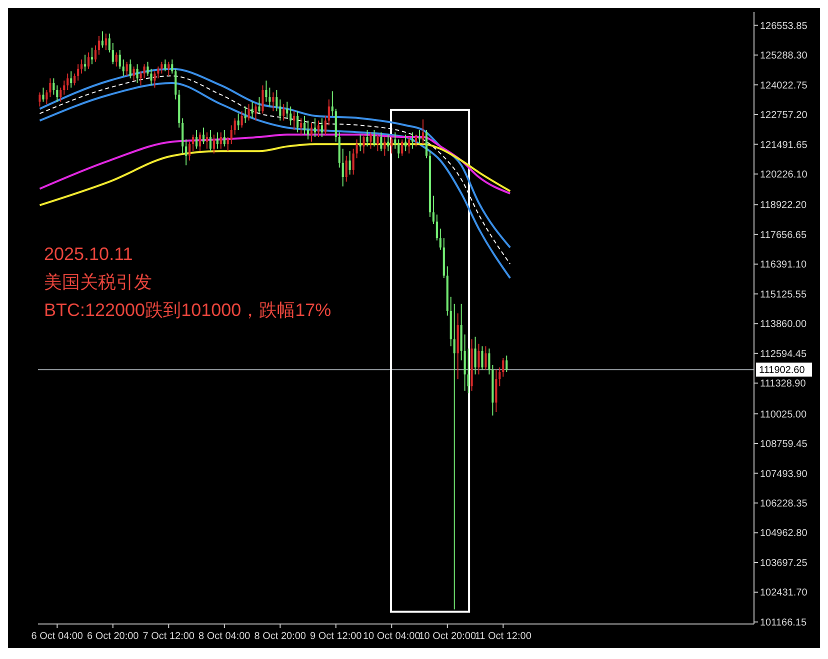 This screenshot has height=659, width=828. I want to click on x-tick-label: 7 Oct 12:00, so click(168, 636).